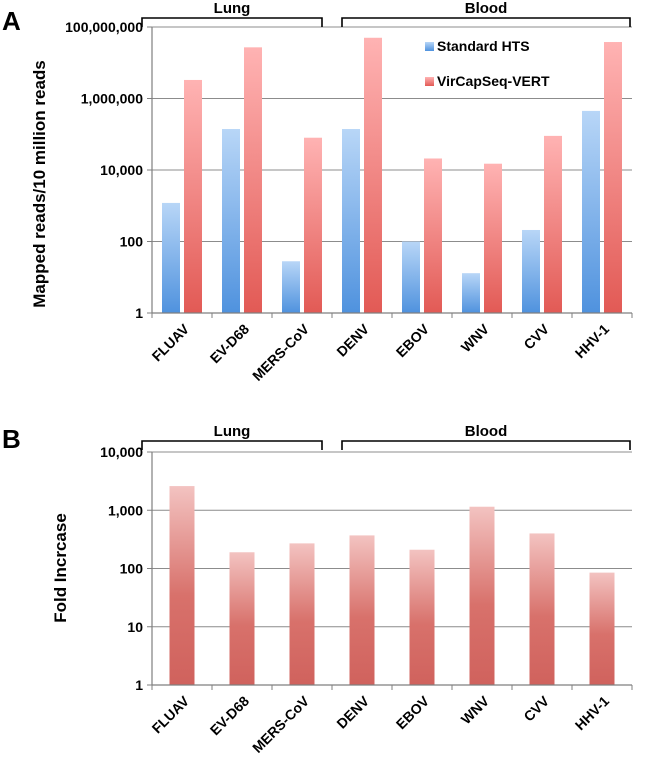  I want to click on y-tick-label: 1,000, so click(125, 510).